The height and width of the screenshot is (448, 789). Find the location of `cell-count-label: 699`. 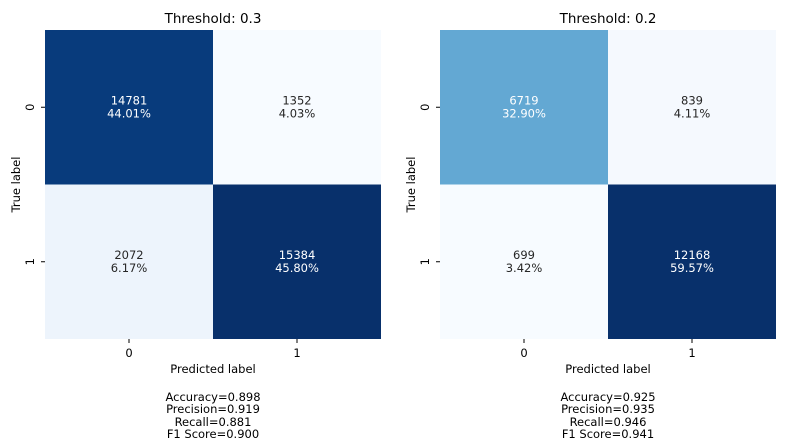

cell-count-label: 699 is located at coordinates (524, 255).